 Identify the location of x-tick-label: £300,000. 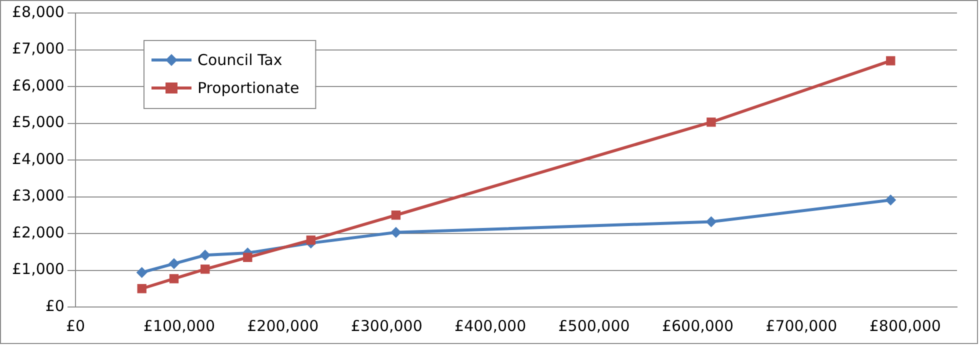
(386, 325).